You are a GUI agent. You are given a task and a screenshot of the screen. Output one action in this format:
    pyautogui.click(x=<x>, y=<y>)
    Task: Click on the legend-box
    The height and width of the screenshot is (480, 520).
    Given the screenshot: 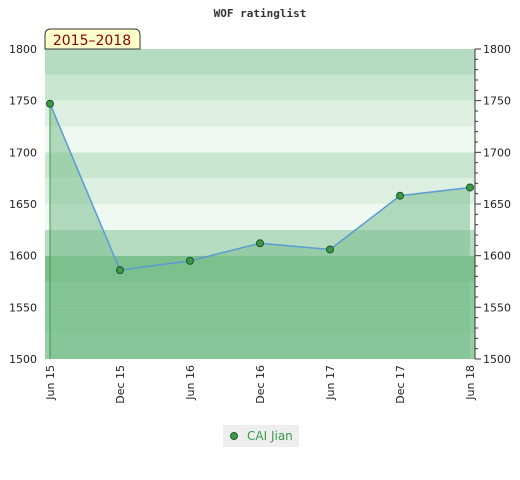 What is the action you would take?
    pyautogui.click(x=261, y=436)
    